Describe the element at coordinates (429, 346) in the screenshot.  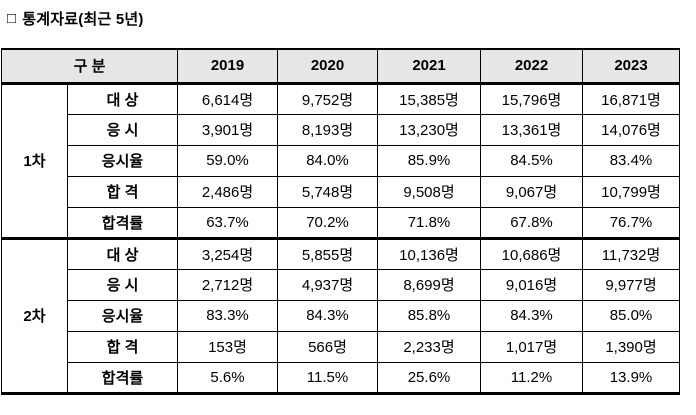
I see `value-cell: 2,233명` at that location.